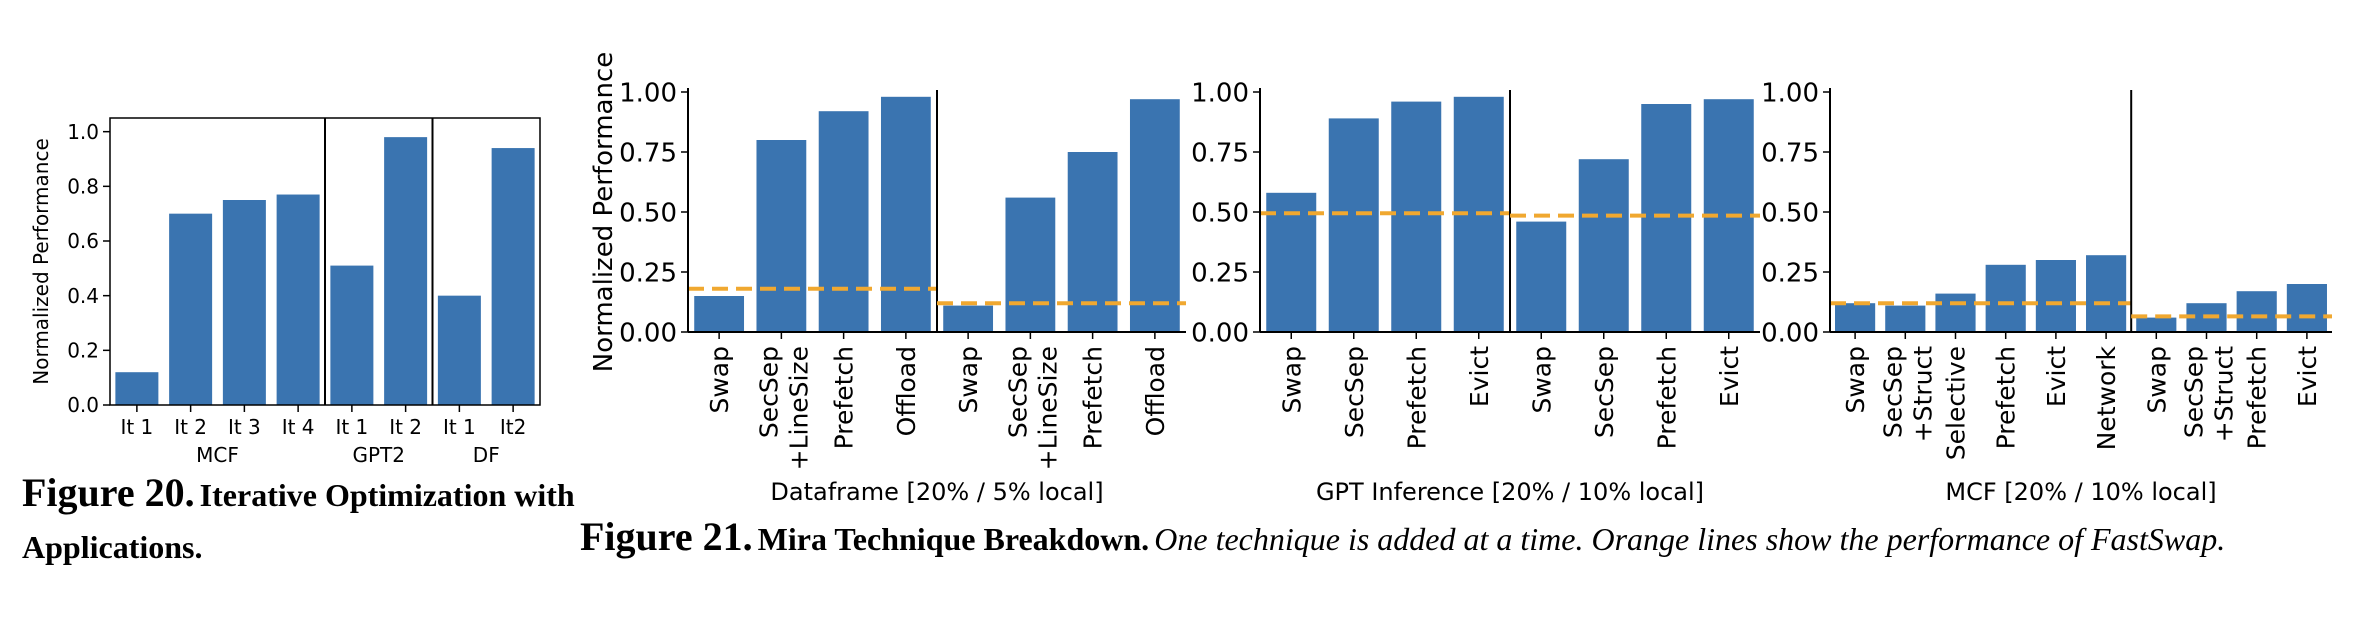 This screenshot has width=2376, height=622. I want to click on chart-mcf-ytick-label: 0.25, so click(1790, 273).